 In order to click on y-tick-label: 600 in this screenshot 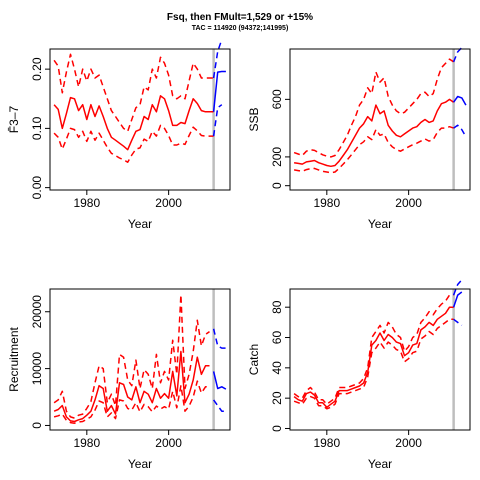, I will do `click(277, 99)`.